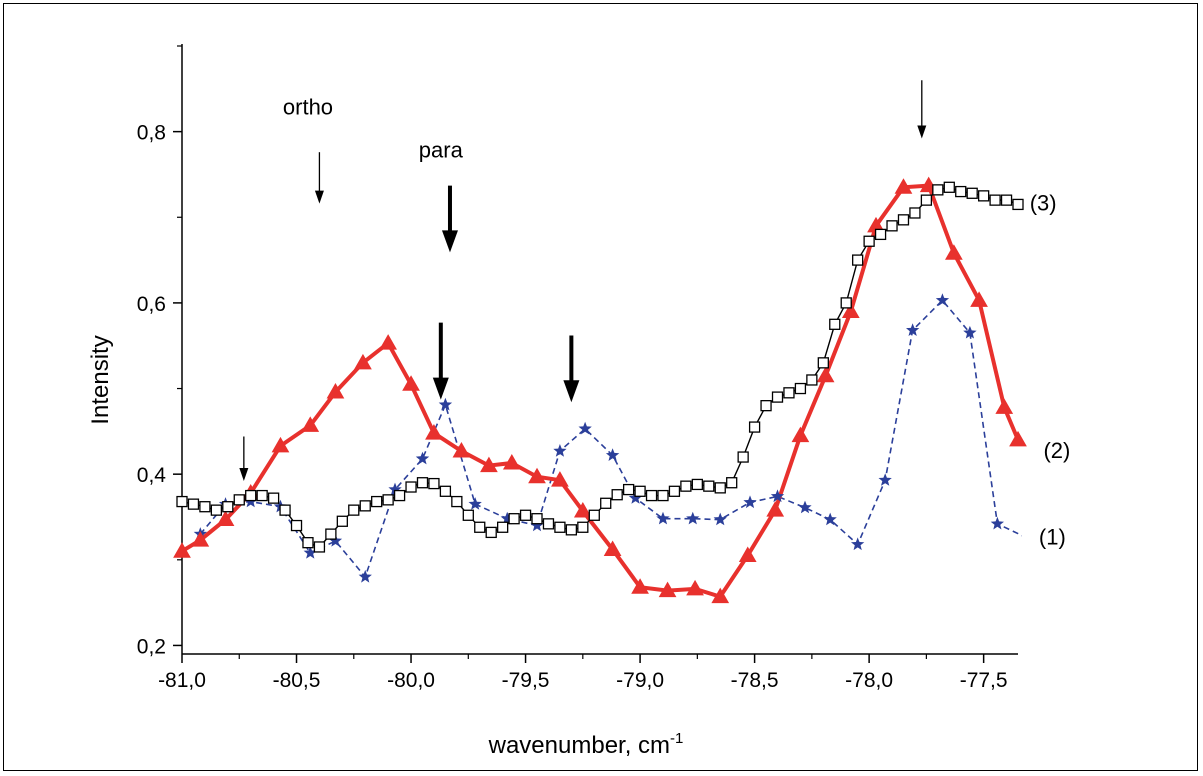 The image size is (1203, 776). Describe the element at coordinates (151, 304) in the screenshot. I see `y-tick-label: 0,6` at that location.